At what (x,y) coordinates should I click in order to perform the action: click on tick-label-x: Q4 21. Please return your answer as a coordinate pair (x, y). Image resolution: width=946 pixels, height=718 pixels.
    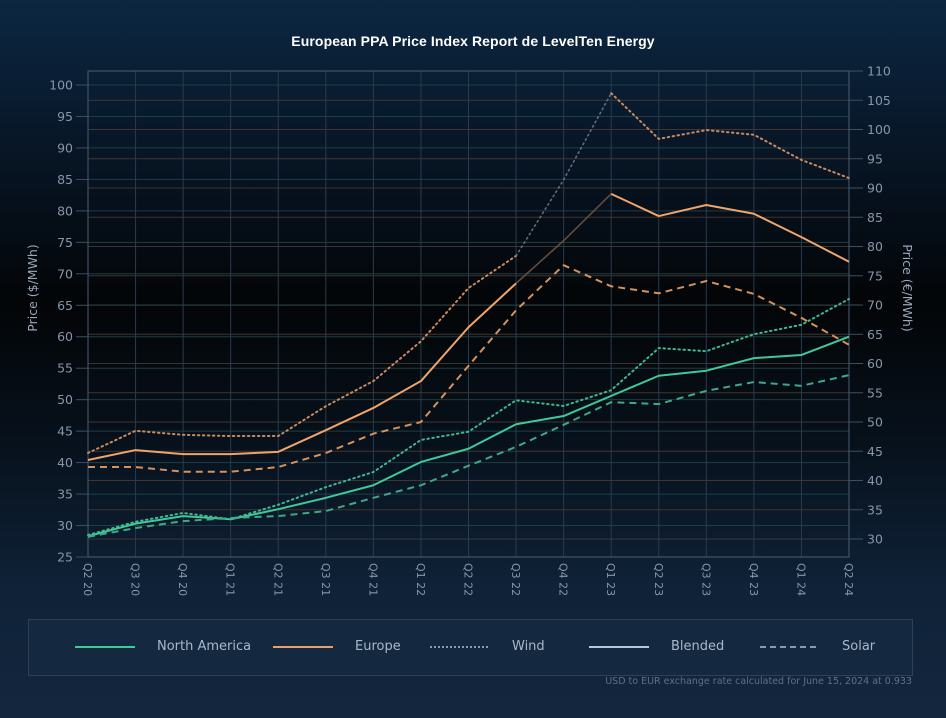
    Looking at the image, I should click on (372, 579).